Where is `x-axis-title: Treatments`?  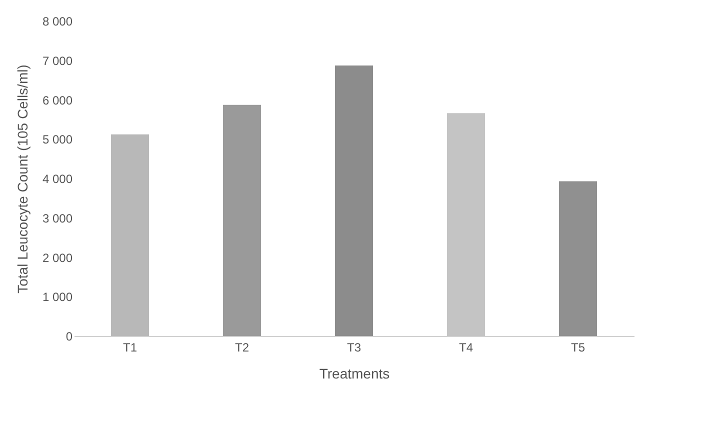
x-axis-title: Treatments is located at coordinates (354, 374).